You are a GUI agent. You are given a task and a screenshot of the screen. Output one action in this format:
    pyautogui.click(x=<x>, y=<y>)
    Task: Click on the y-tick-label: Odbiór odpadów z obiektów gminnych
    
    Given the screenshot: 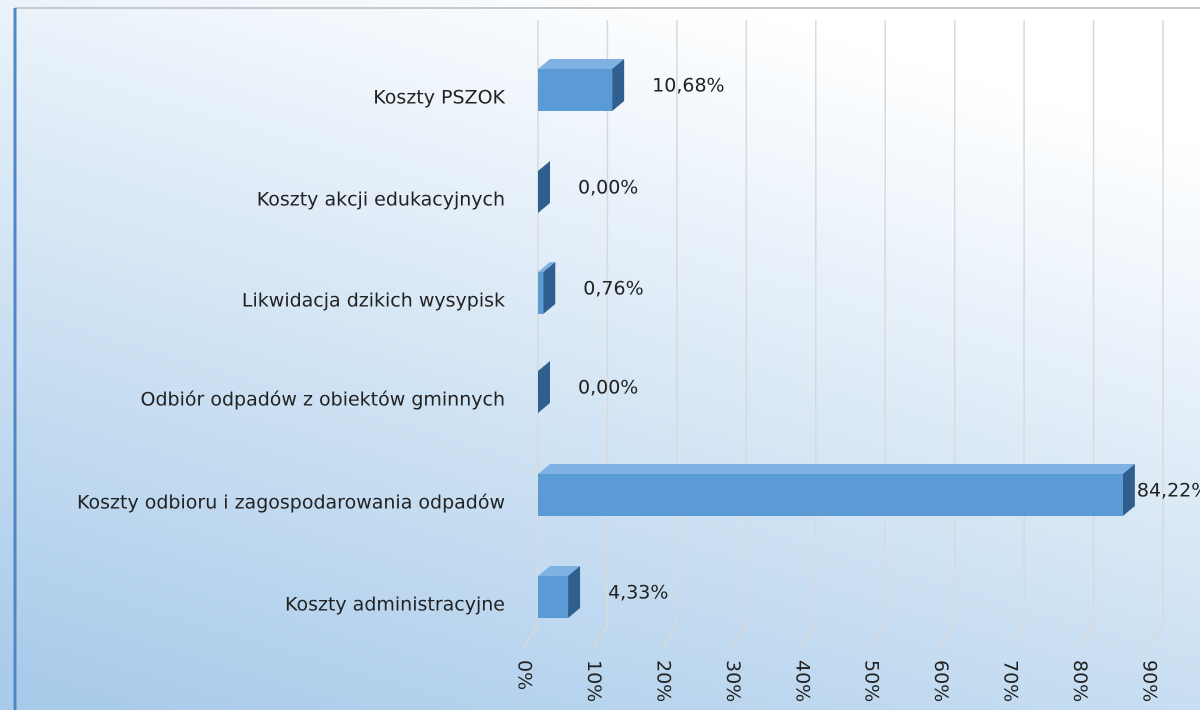 What is the action you would take?
    pyautogui.click(x=323, y=400)
    